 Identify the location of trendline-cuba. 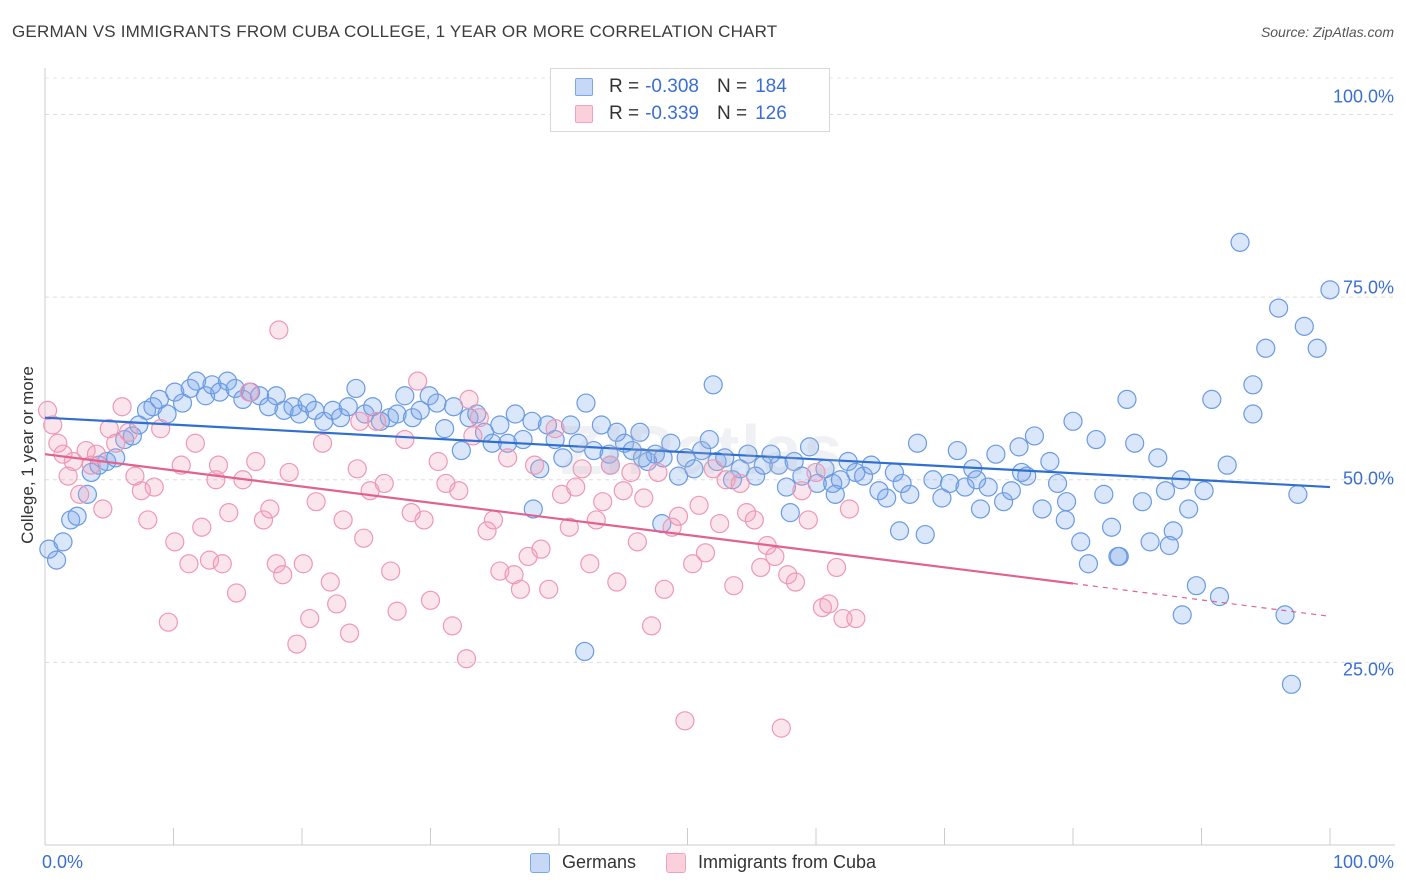
(559, 519).